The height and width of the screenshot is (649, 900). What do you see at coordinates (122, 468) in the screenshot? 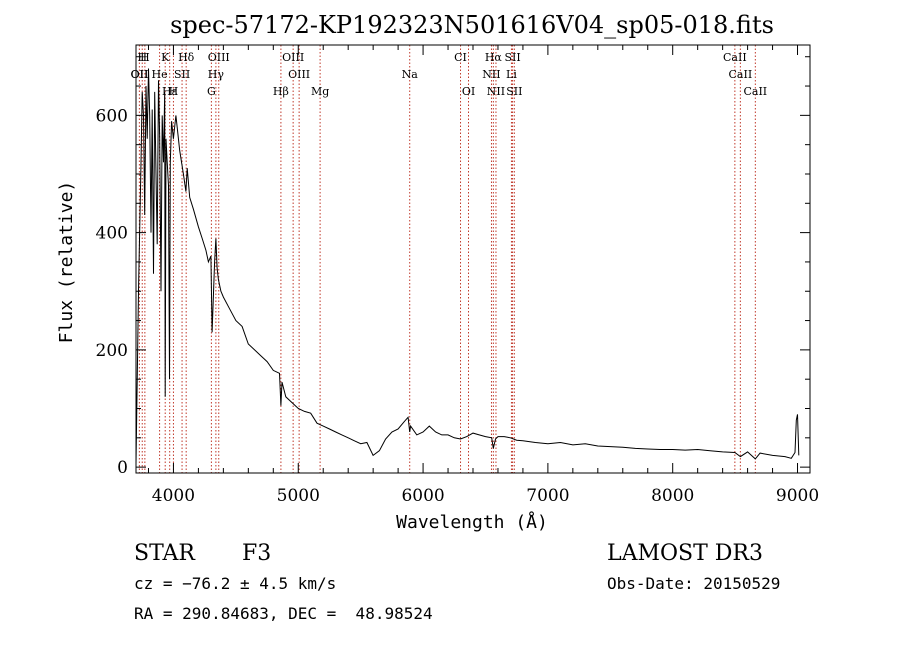
I see `y-tick-label: 0` at bounding box center [122, 468].